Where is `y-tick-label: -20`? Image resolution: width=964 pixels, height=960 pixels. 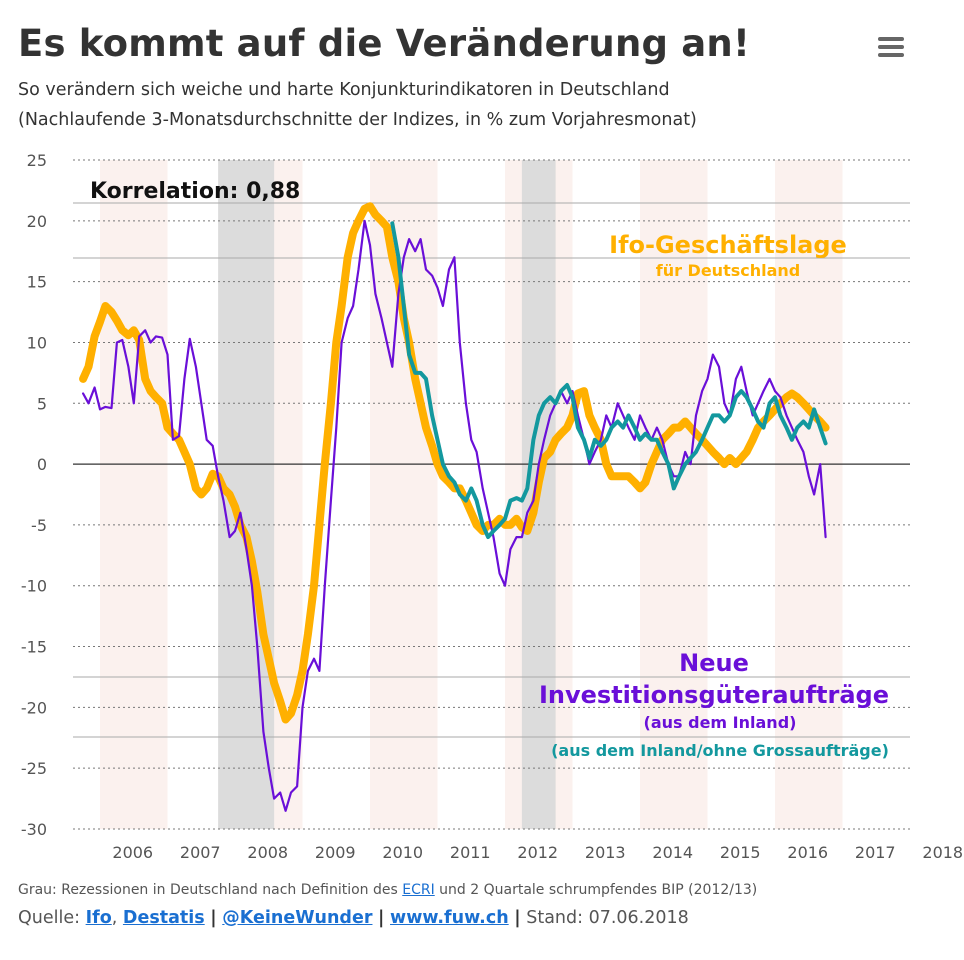 y-tick-label: -20 is located at coordinates (34, 707).